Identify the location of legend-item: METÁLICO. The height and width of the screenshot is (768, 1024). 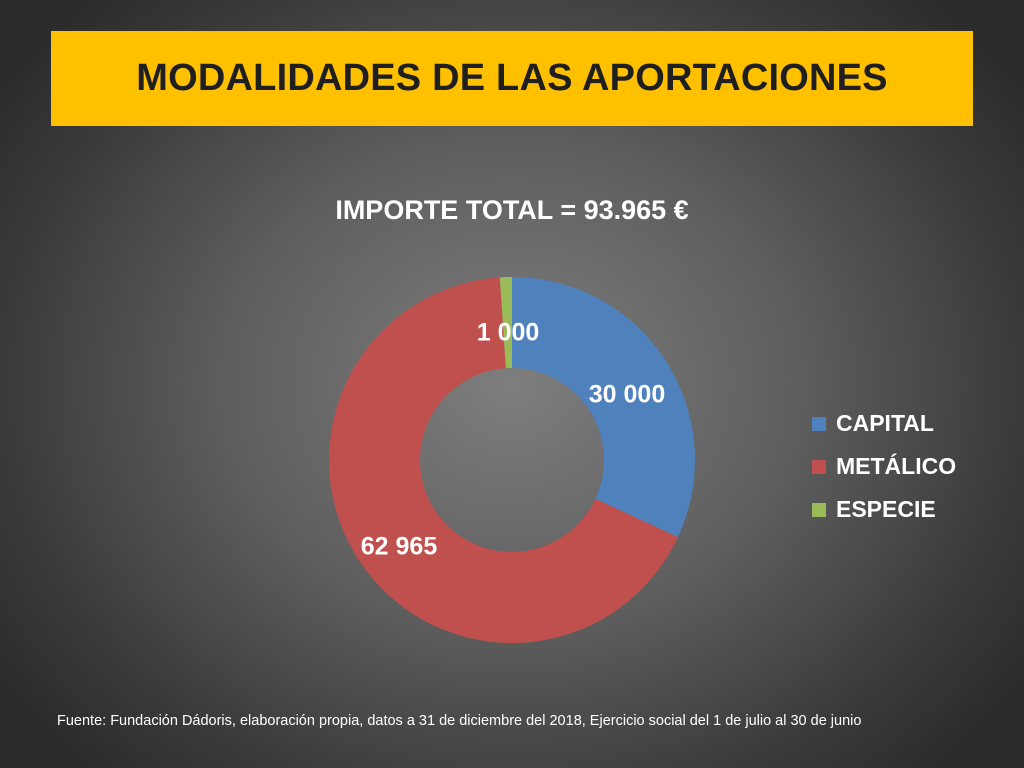
(912, 466).